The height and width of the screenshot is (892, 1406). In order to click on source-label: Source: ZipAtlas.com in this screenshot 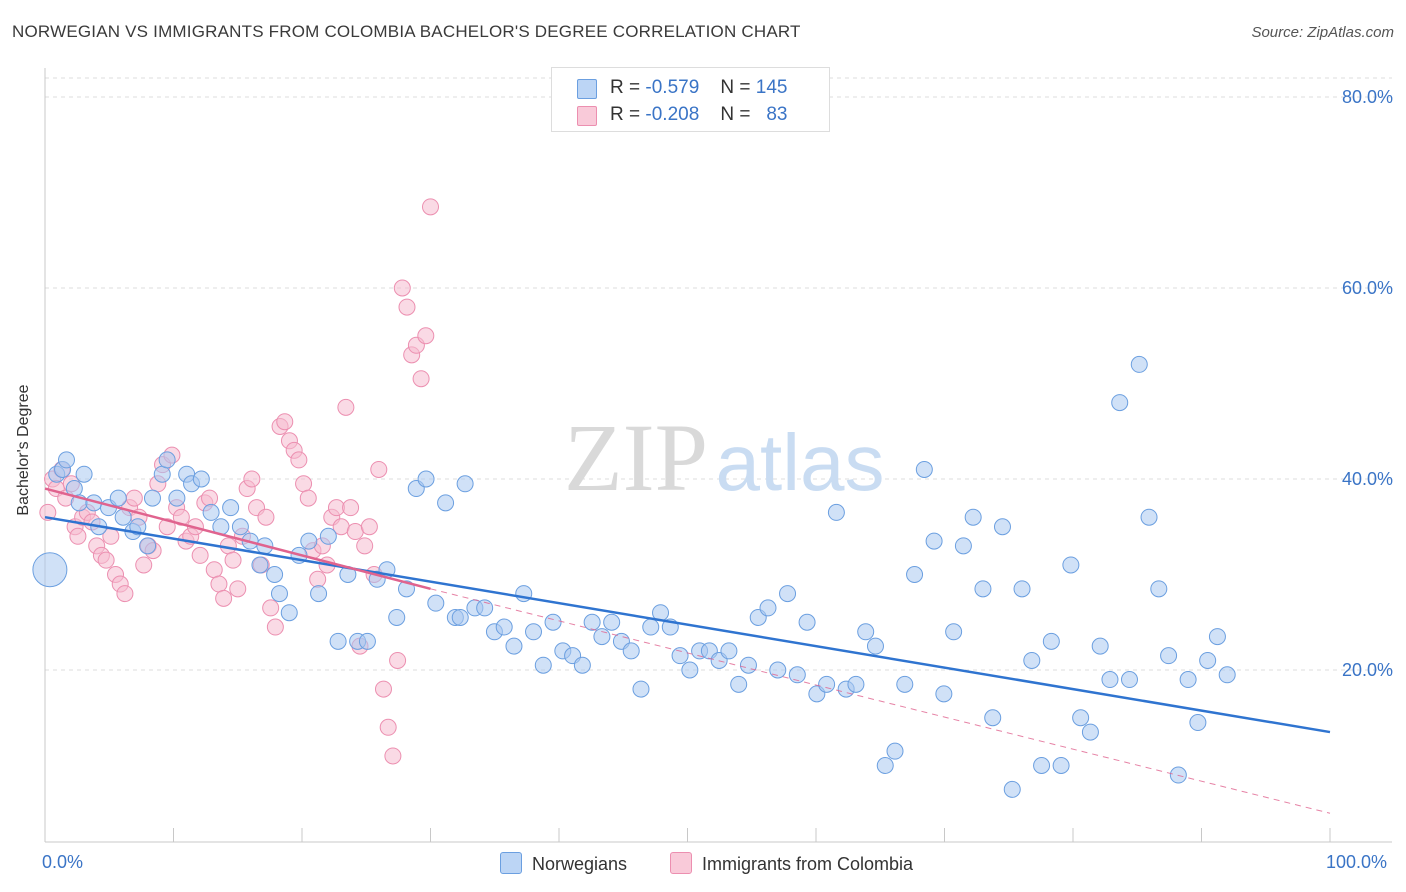, I will do `click(1322, 32)`.